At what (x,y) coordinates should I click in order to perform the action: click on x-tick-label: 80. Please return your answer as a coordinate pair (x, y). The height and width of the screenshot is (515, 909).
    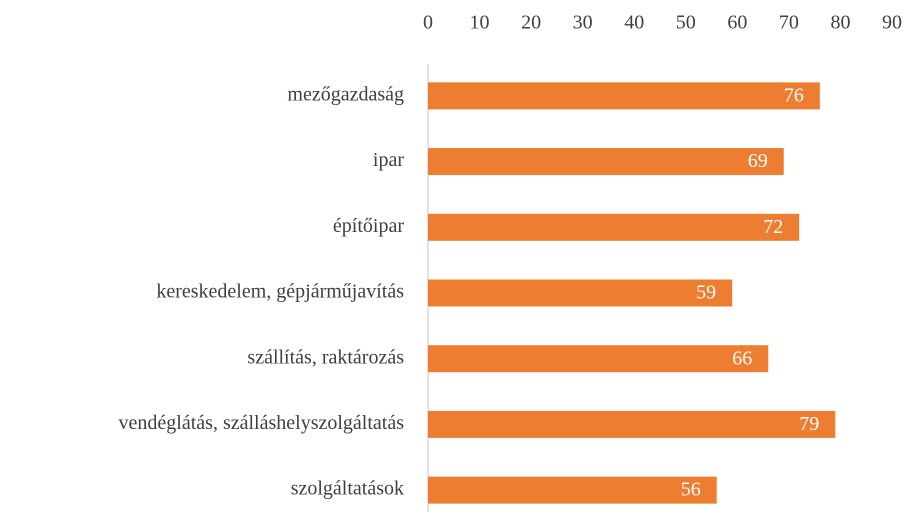
    Looking at the image, I should click on (840, 23).